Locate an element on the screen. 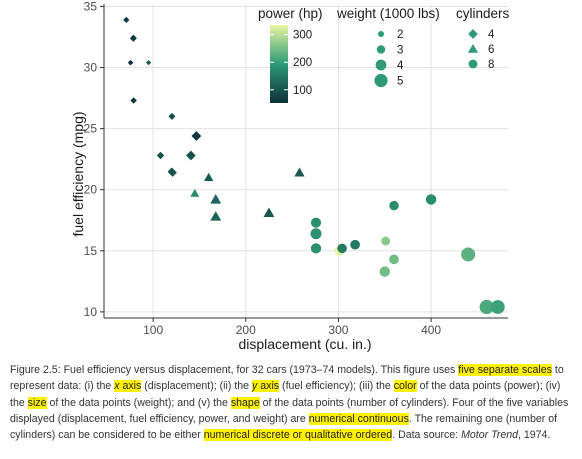 This screenshot has width=582, height=459. y-tick-label: 25 is located at coordinates (91, 129).